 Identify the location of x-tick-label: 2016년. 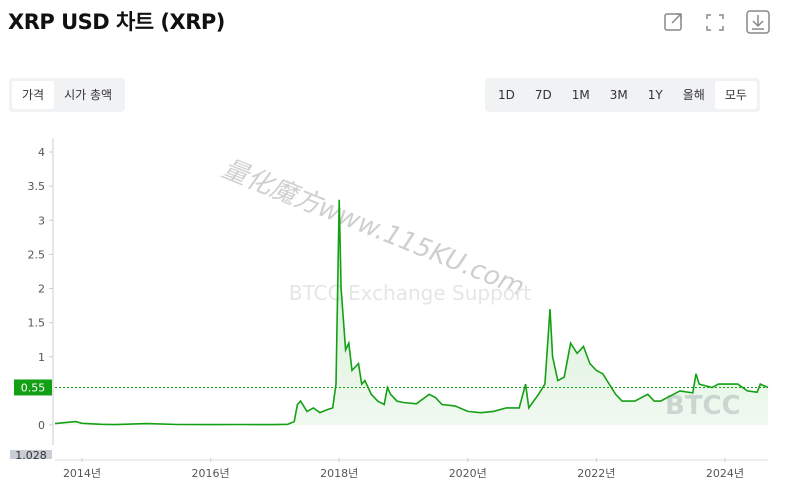
(211, 473).